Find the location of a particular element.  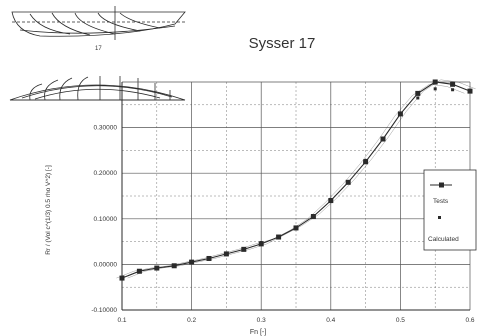

x-tick-label: 0.3 is located at coordinates (261, 320).